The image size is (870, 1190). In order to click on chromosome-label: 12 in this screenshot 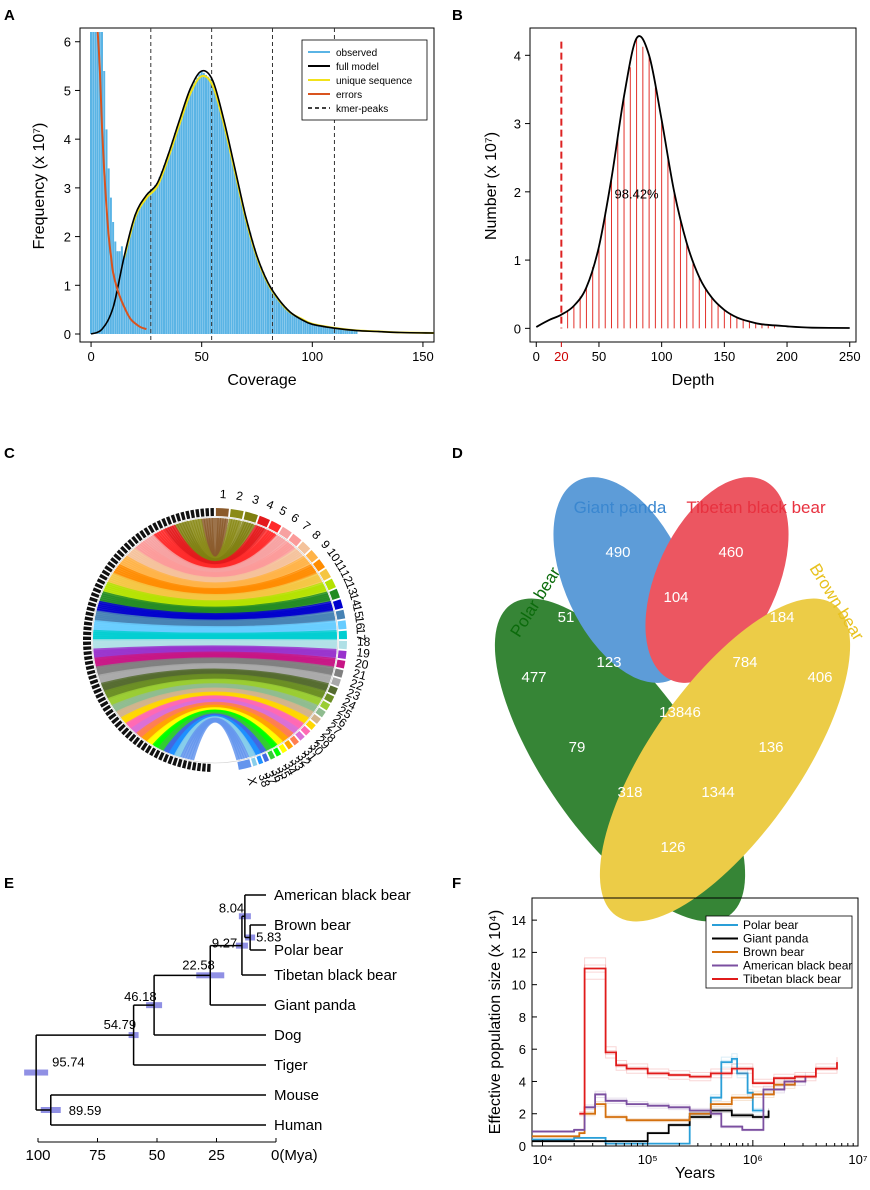, I will do `click(346, 577)`.